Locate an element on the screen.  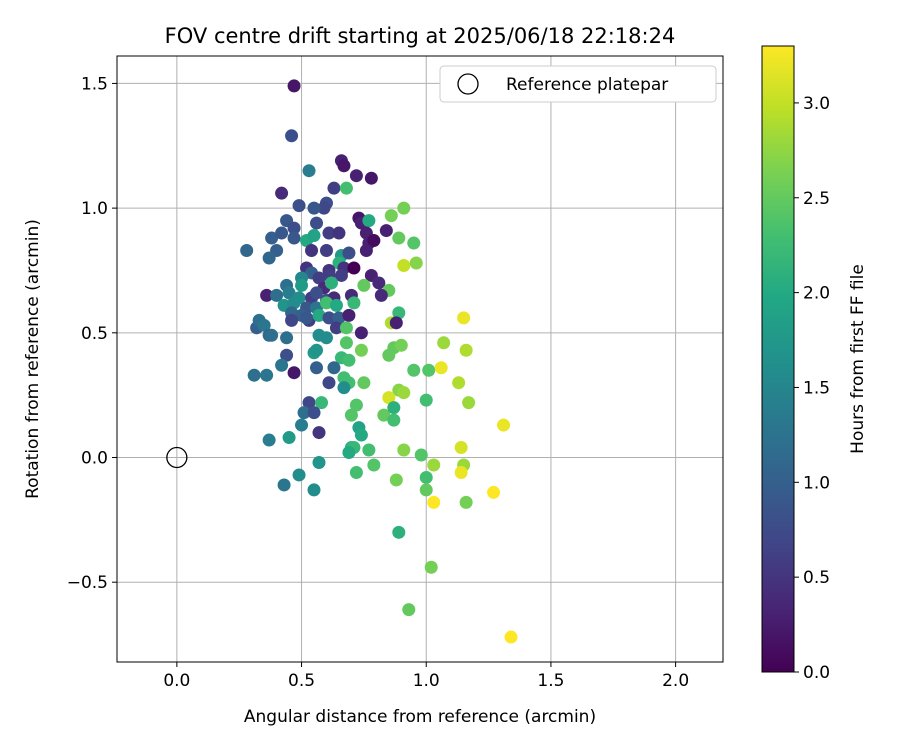
legend: Reference platepar is located at coordinates (578, 84).